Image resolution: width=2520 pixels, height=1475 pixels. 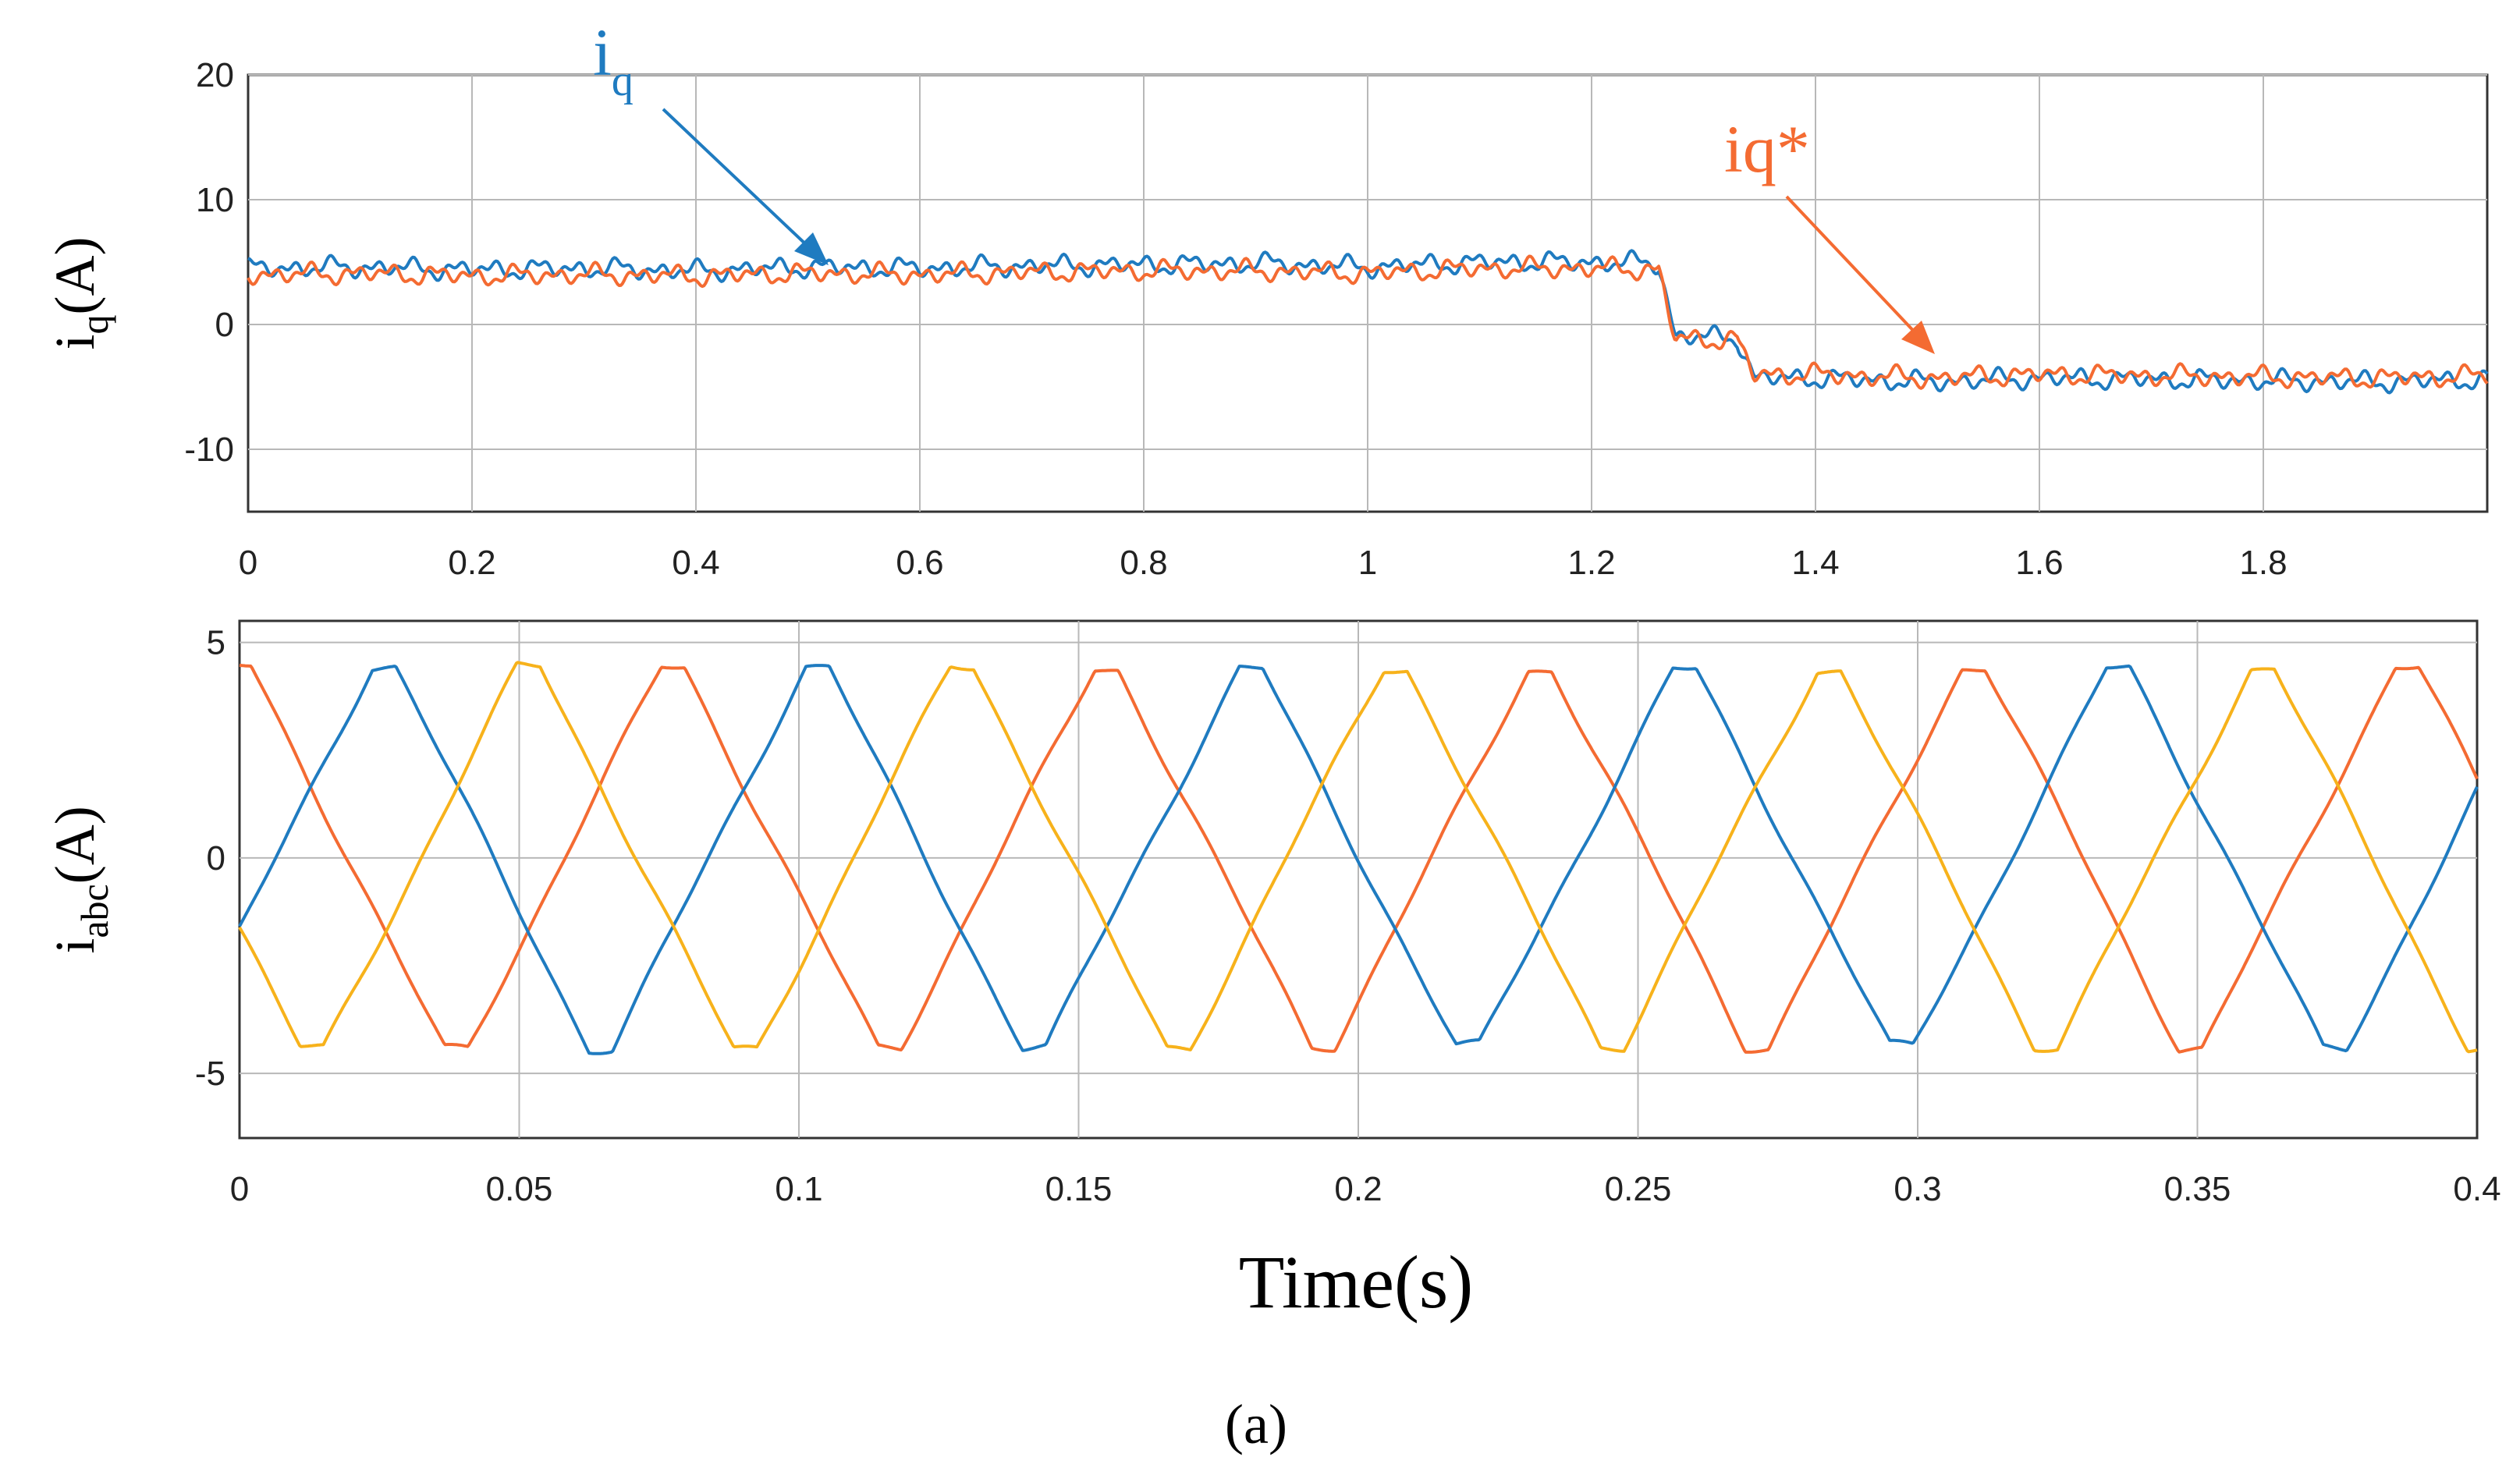 What do you see at coordinates (812, 249) in the screenshot?
I see `iq-annotation-arrowhead` at bounding box center [812, 249].